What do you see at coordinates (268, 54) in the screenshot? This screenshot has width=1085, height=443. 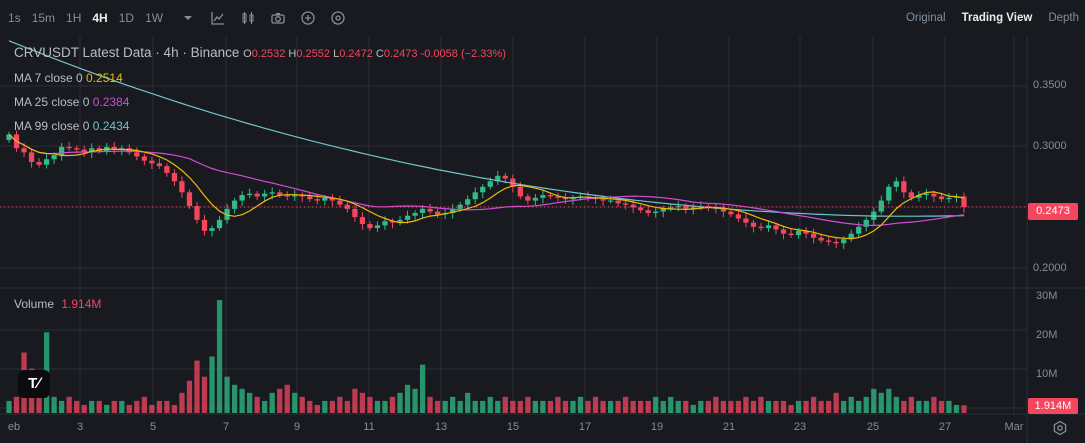 I see `open-value: 0.2532` at bounding box center [268, 54].